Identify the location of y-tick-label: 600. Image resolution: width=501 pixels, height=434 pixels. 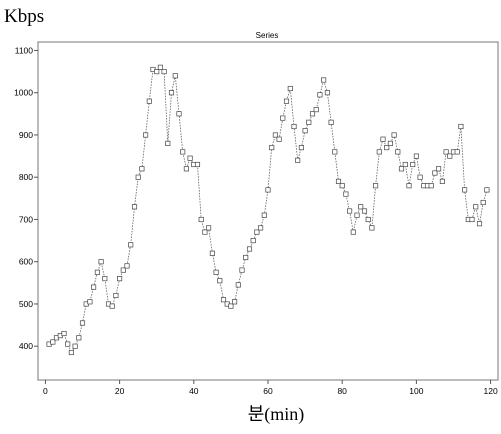
(26, 262).